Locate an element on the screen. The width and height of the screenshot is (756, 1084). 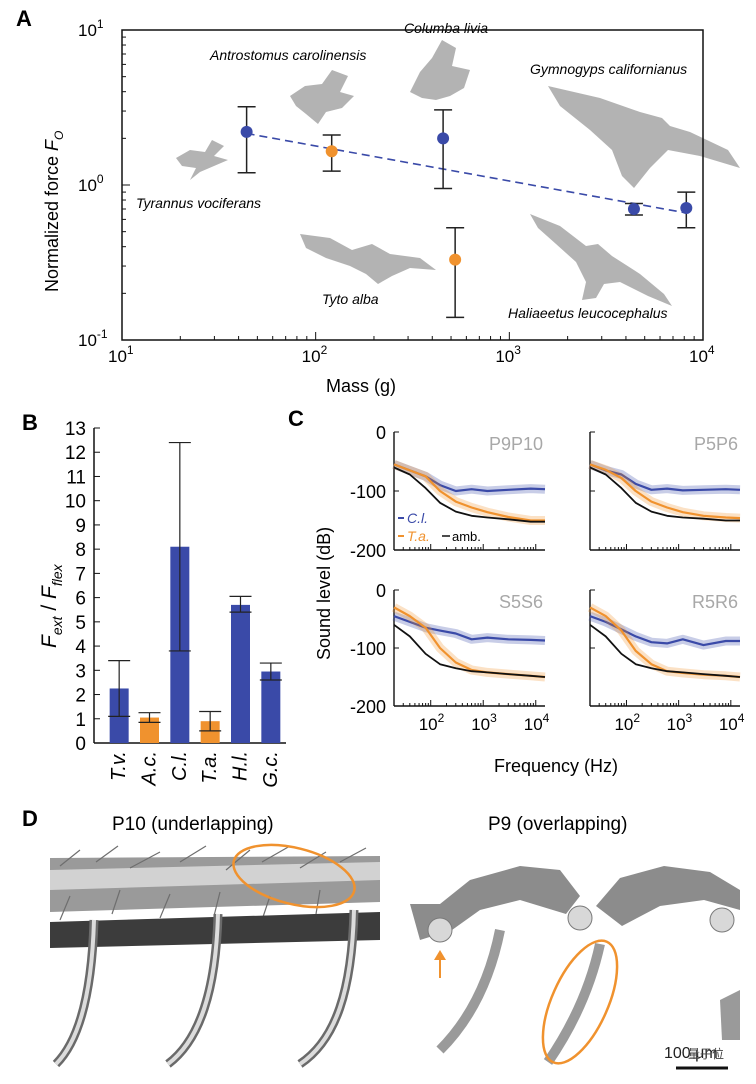
panel-c-xlabel: Frequency (Hz) is located at coordinates (556, 766).